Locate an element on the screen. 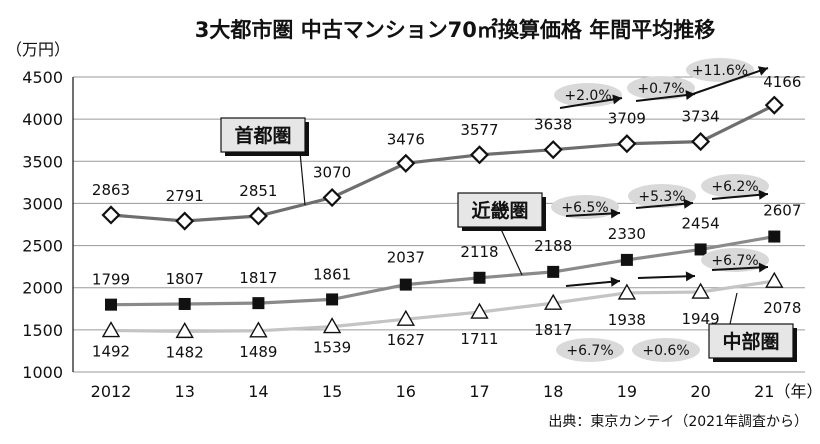  data-label: 3734 is located at coordinates (701, 117).